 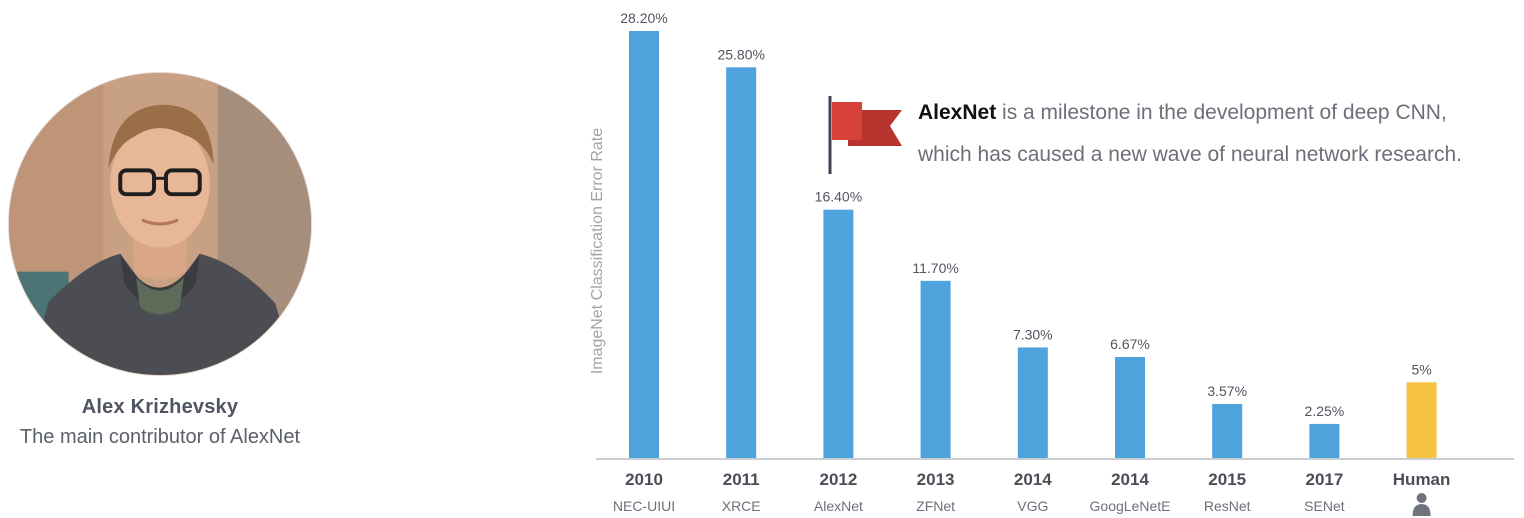 What do you see at coordinates (1421, 510) in the screenshot?
I see `user-icon-body` at bounding box center [1421, 510].